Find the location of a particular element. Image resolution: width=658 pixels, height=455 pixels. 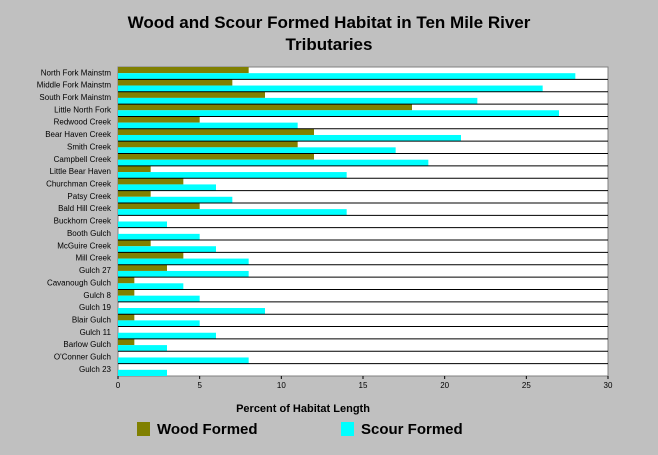

y-tick-label: Barlow Gulch is located at coordinates (87, 344).